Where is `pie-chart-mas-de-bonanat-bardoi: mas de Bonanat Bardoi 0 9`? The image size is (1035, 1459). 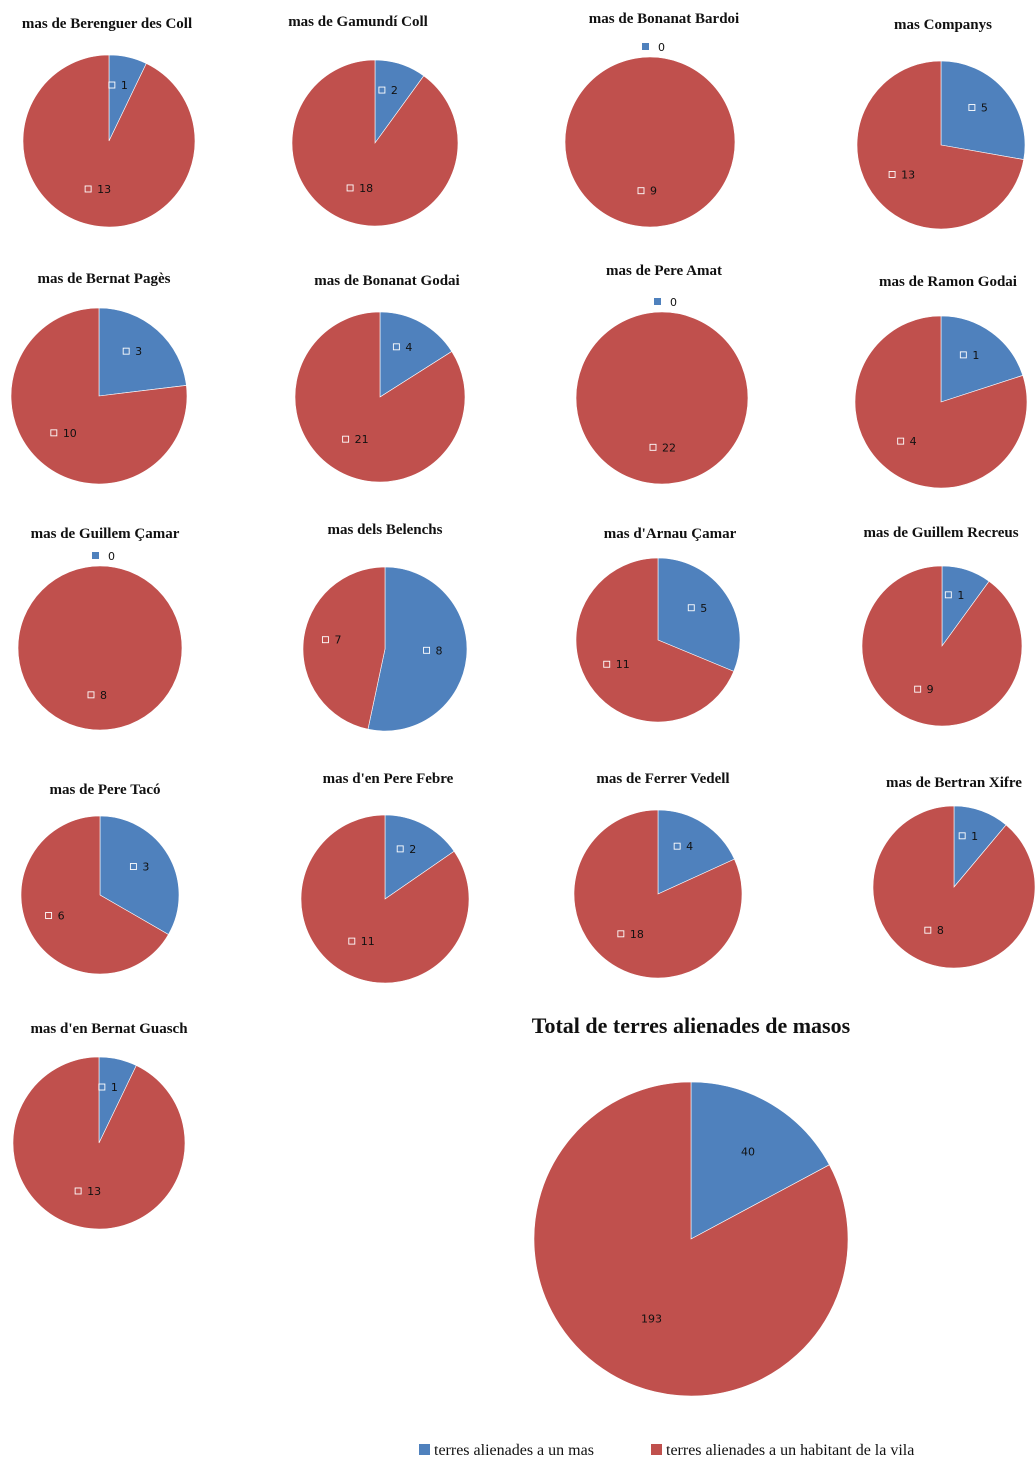 pie-chart-mas-de-bonanat-bardoi: mas de Bonanat Bardoi 0 9 is located at coordinates (651, 119).